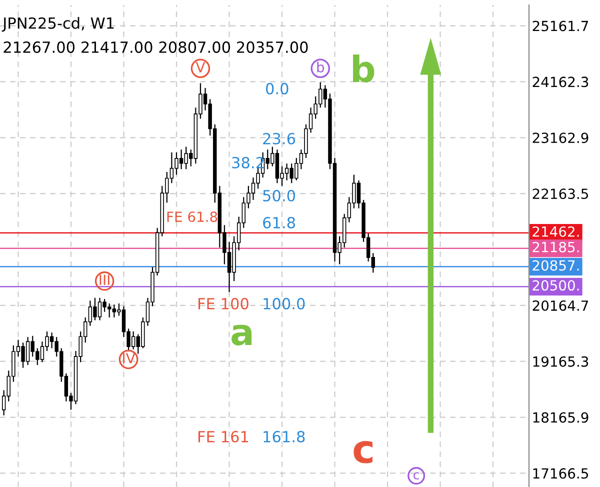 The height and width of the screenshot is (487, 600). Describe the element at coordinates (560, 305) in the screenshot. I see `y-tick-label: 20164.7` at that location.